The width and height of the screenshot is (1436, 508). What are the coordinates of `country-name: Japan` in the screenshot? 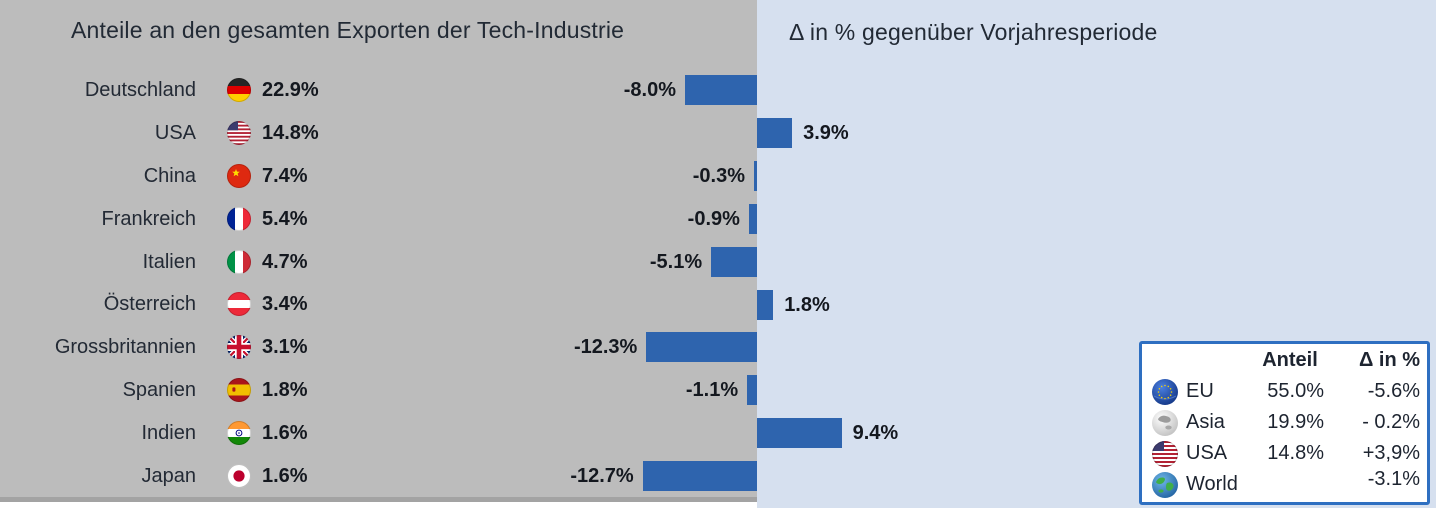 It's located at (169, 475).